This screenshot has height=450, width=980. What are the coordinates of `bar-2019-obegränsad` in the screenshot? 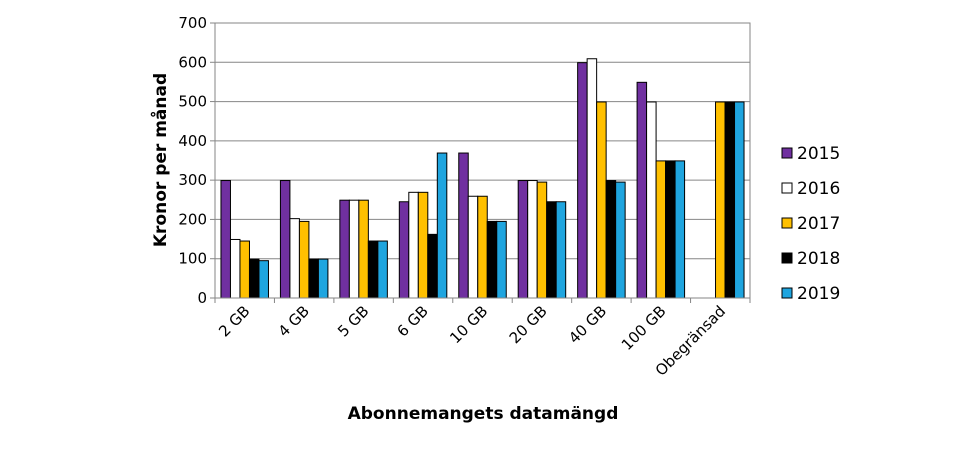 It's located at (739, 200).